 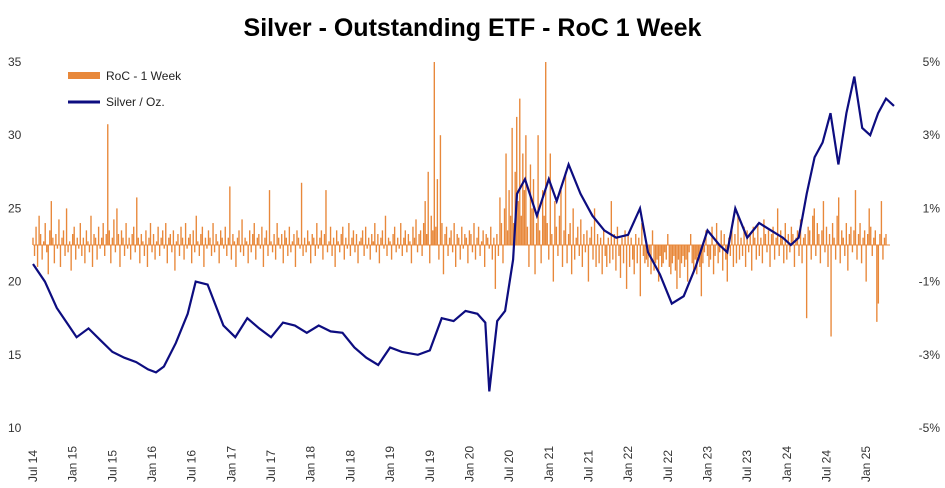 I want to click on x-tick-label: Jan 15, so click(x=73, y=464).